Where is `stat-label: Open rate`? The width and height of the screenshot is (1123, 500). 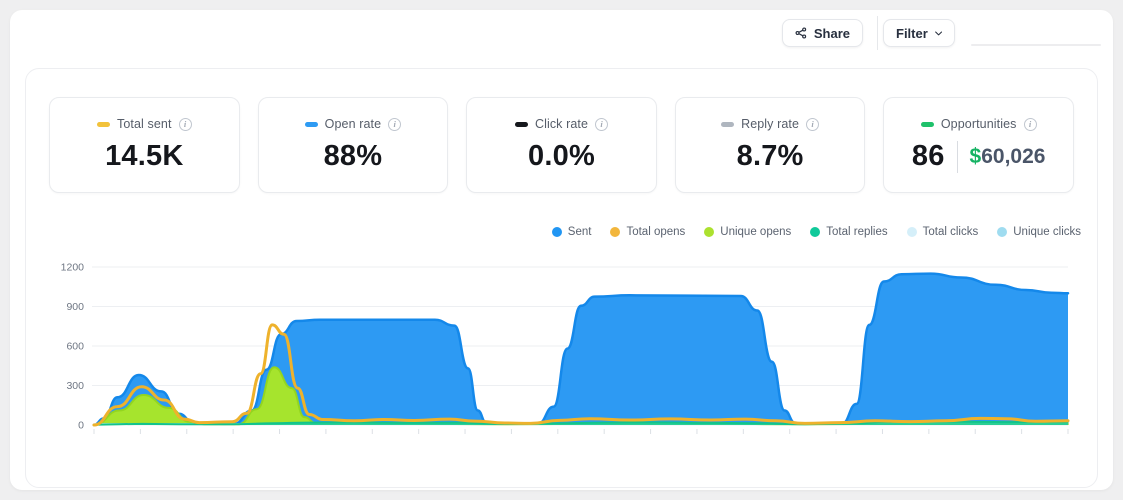 stat-label: Open rate is located at coordinates (353, 124).